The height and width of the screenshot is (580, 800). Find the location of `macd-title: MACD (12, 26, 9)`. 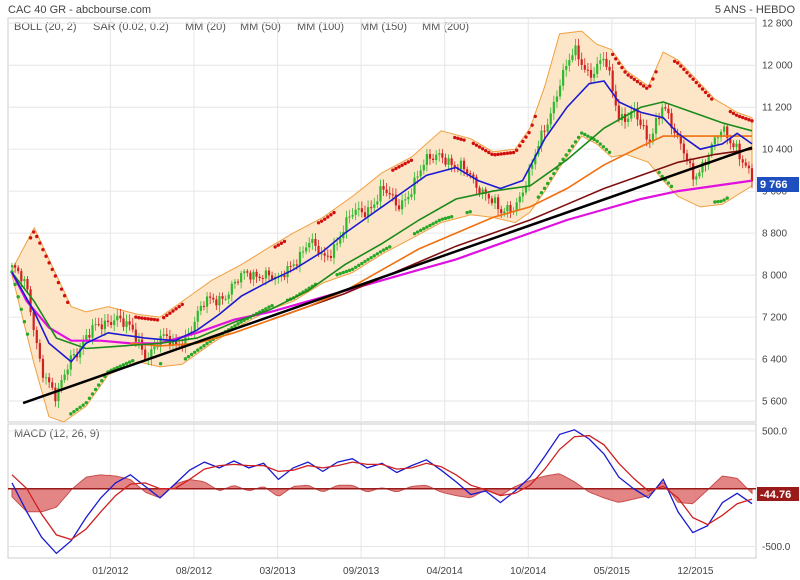

macd-title: MACD (12, 26, 9) is located at coordinates (57, 434).